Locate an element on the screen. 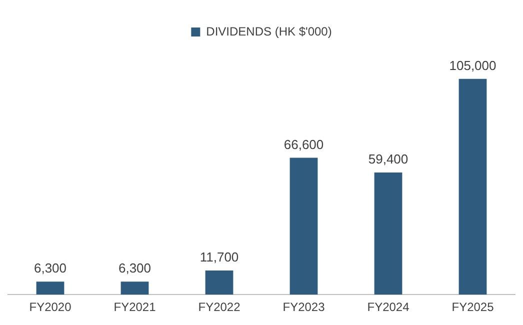  x-tick-label: FY2025 is located at coordinates (473, 307).